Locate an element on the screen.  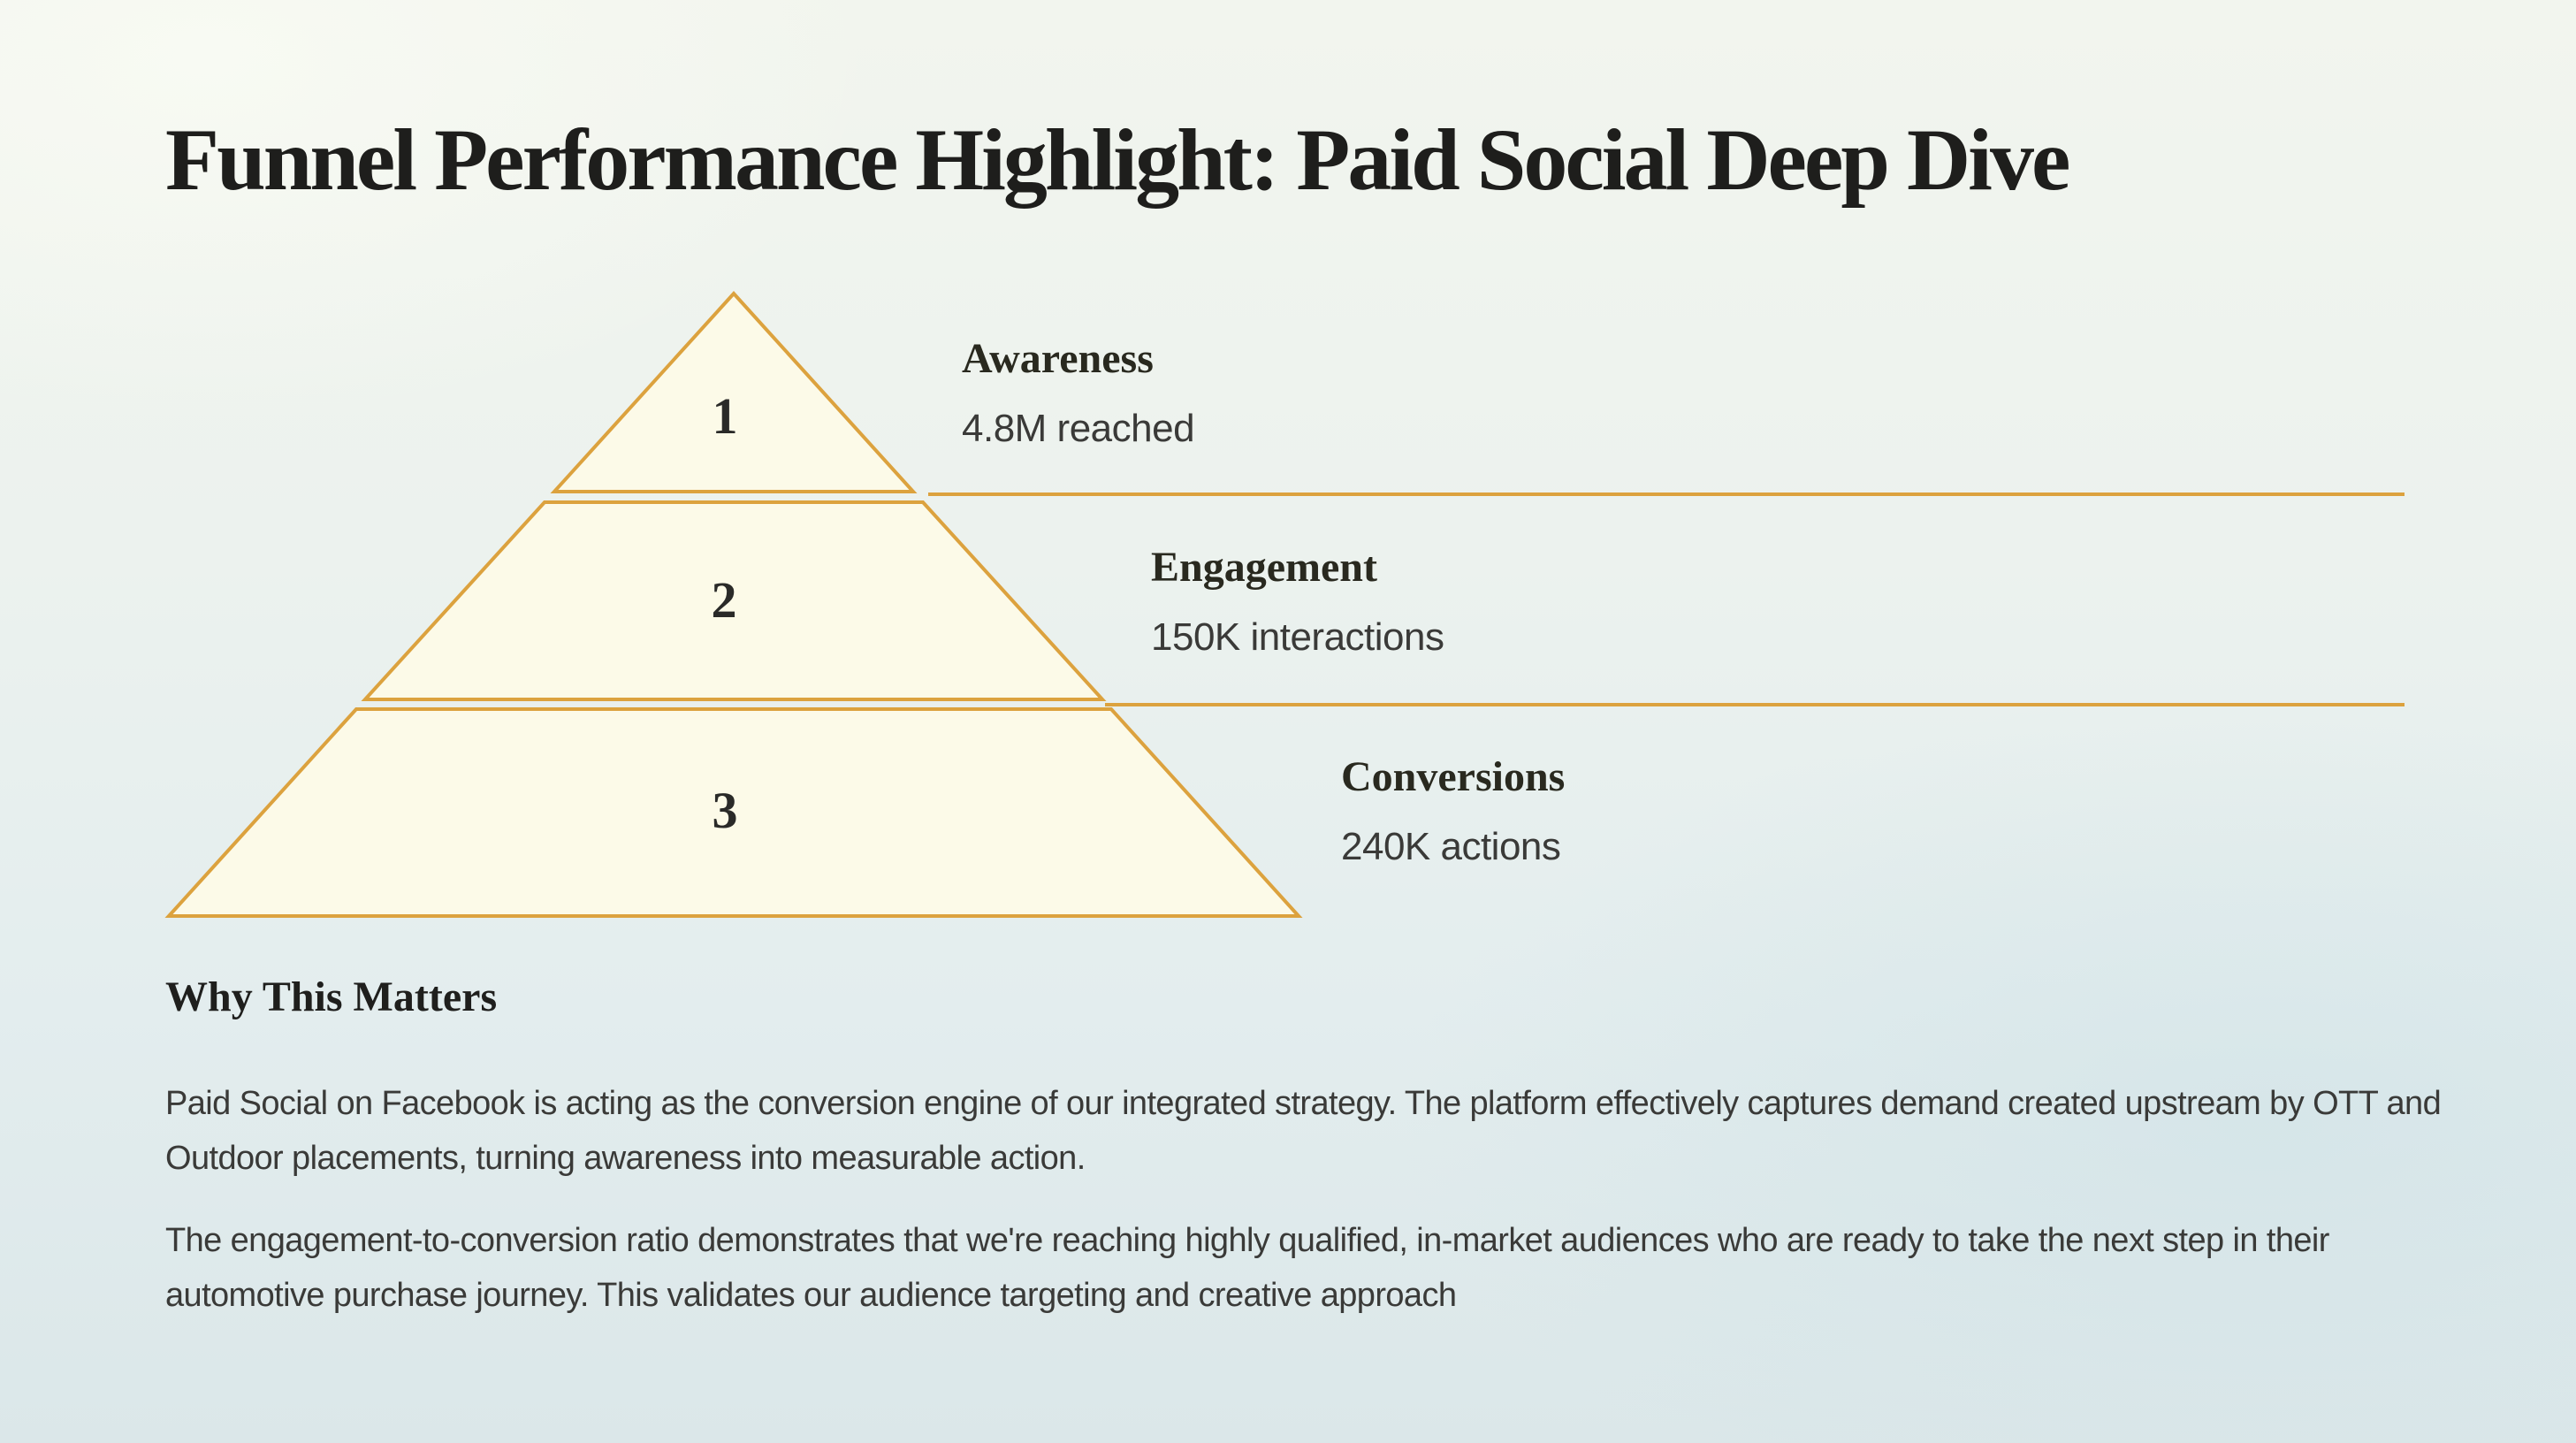
stage-conversions-value: 240K actions is located at coordinates (1451, 846).